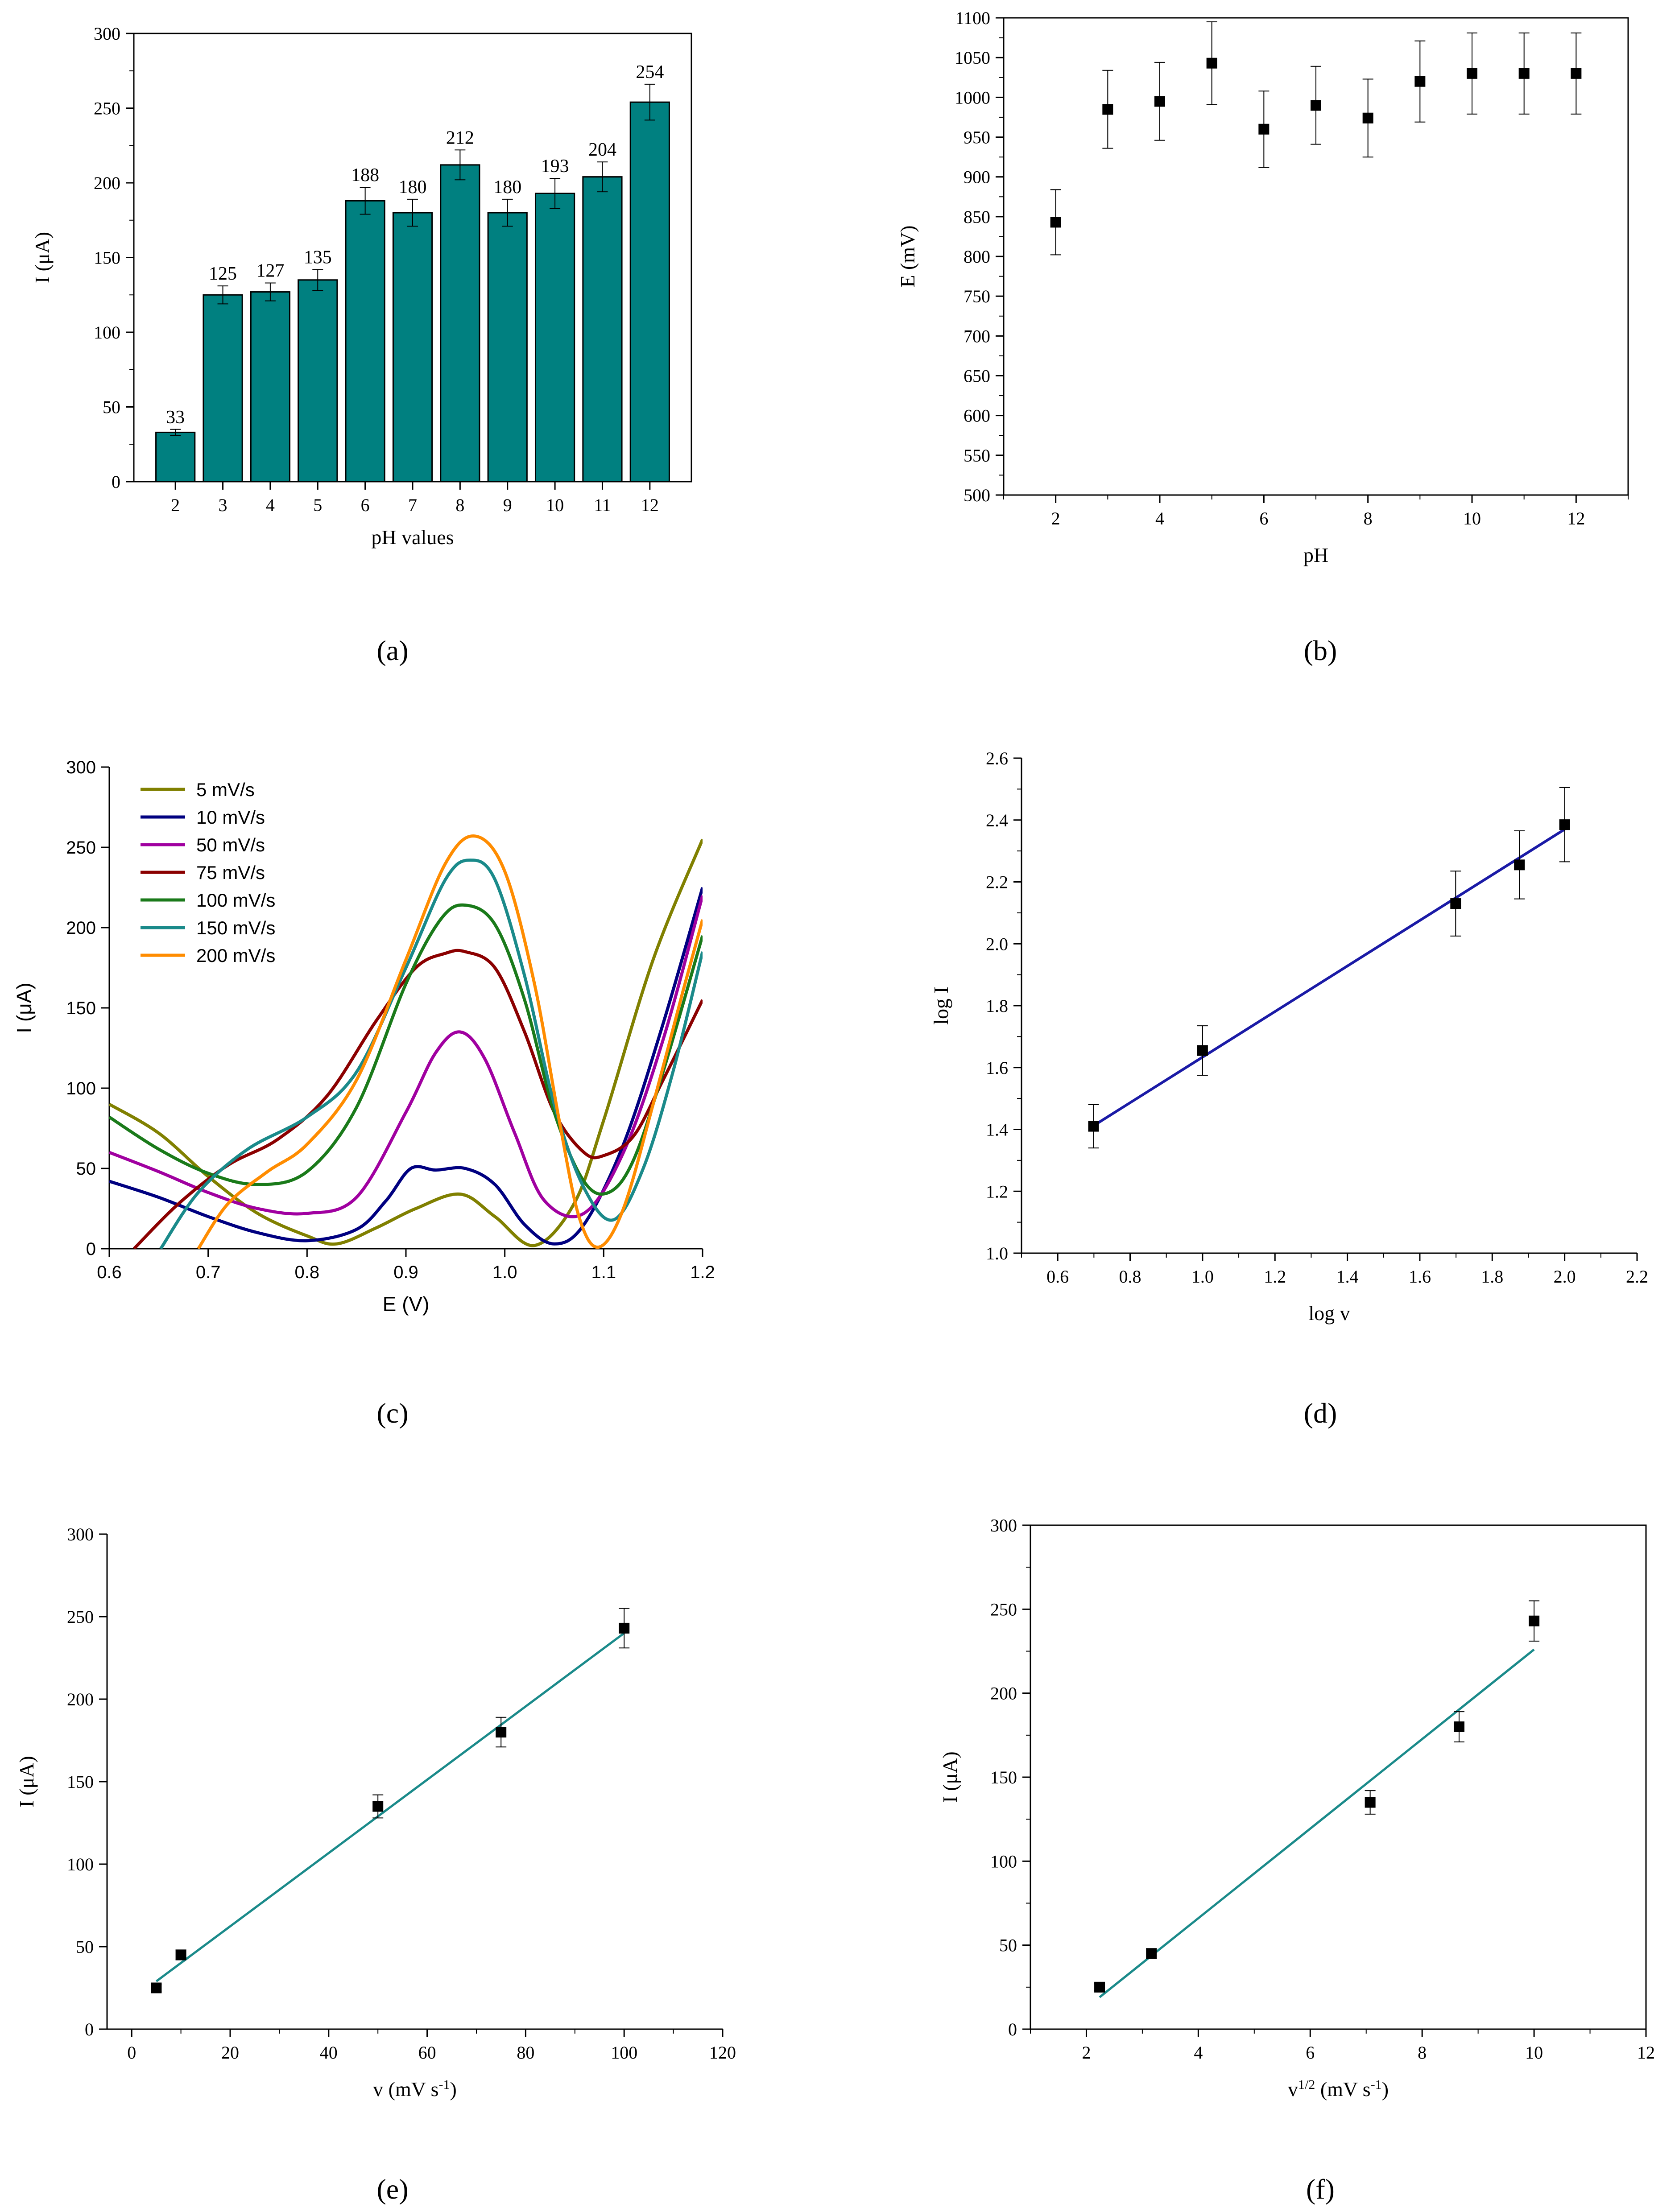  Describe the element at coordinates (131, 2053) in the screenshot. I see `x-tick-label-e: 0` at that location.